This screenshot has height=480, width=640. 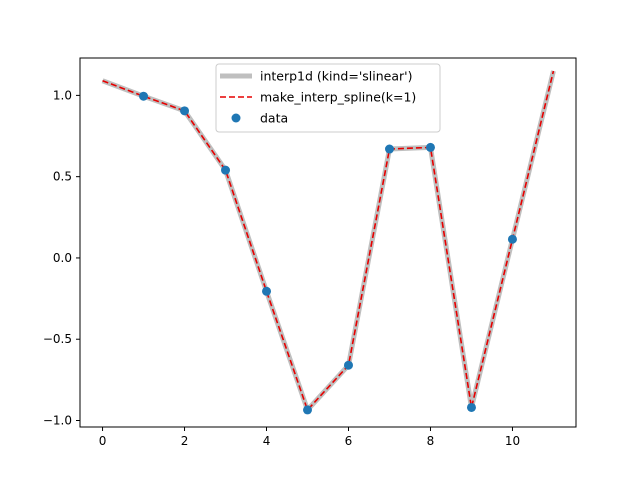 I want to click on legend-label: data, so click(x=274, y=118).